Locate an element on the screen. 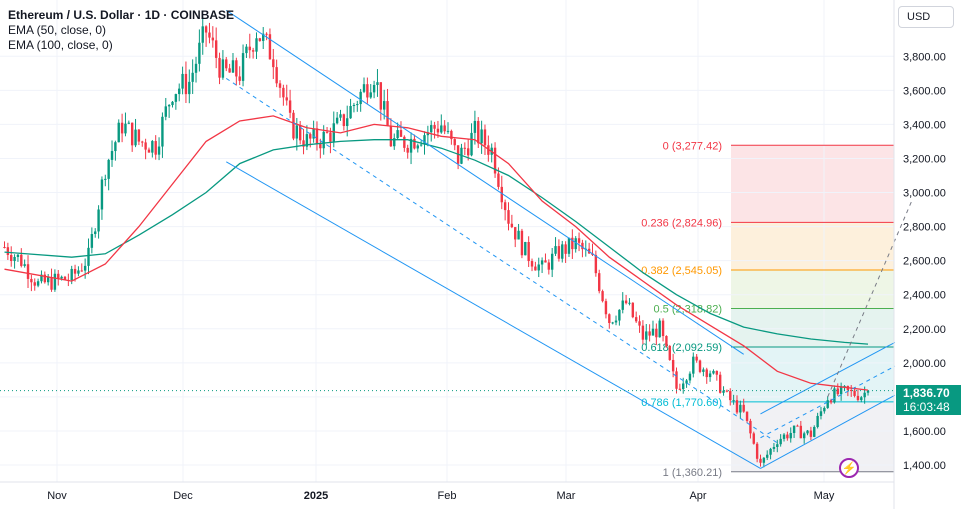 This screenshot has width=961, height=514. y-tick-label: 3,800.00 is located at coordinates (924, 57).